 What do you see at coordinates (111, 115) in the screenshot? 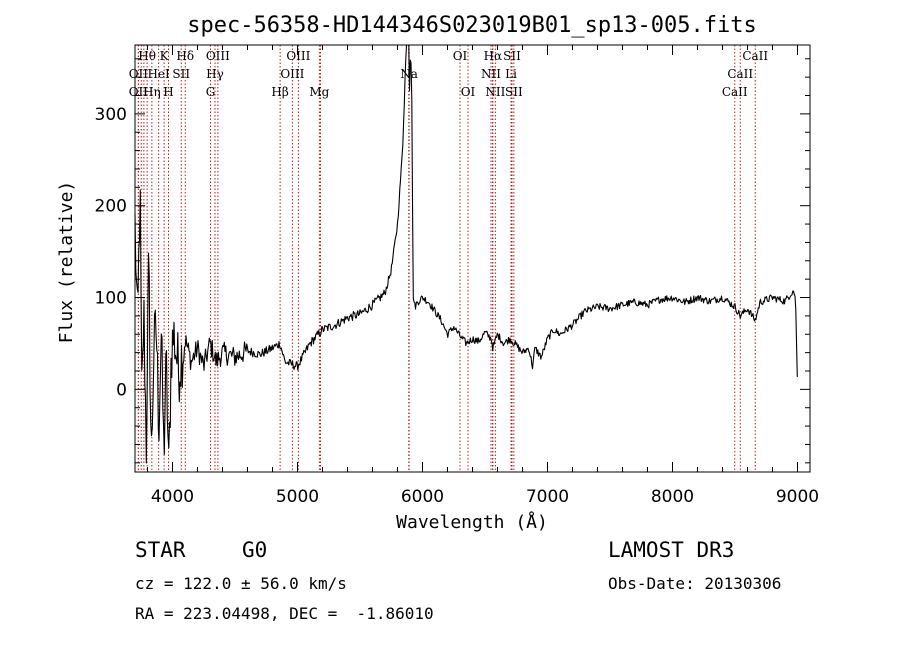
I see `y-tick-label: 300` at bounding box center [111, 115].